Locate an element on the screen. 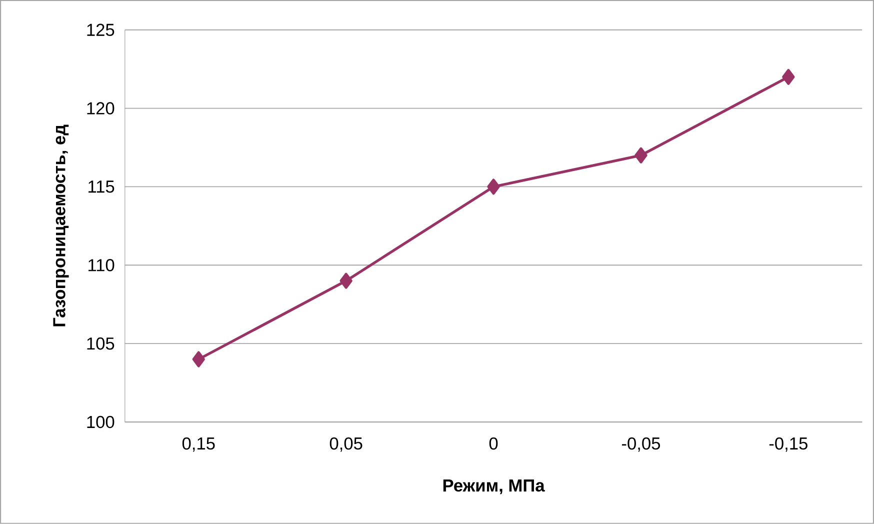  x-tick-label: 0,05 is located at coordinates (346, 444).